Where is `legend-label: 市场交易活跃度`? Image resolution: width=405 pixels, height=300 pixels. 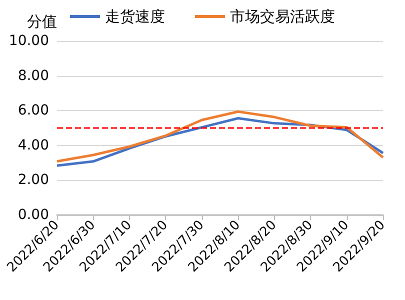
legend-label: 市场交易活跃度 is located at coordinates (282, 17).